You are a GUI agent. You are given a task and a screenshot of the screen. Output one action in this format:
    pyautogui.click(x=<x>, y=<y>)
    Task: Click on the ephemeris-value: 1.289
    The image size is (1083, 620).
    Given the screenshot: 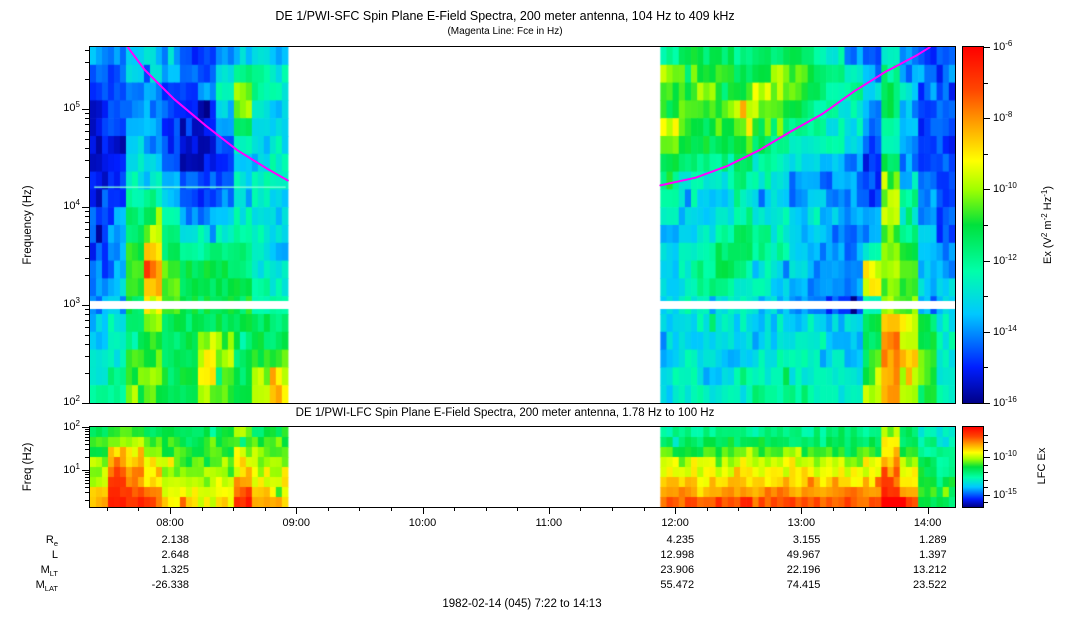 What is the action you would take?
    pyautogui.click(x=933, y=540)
    